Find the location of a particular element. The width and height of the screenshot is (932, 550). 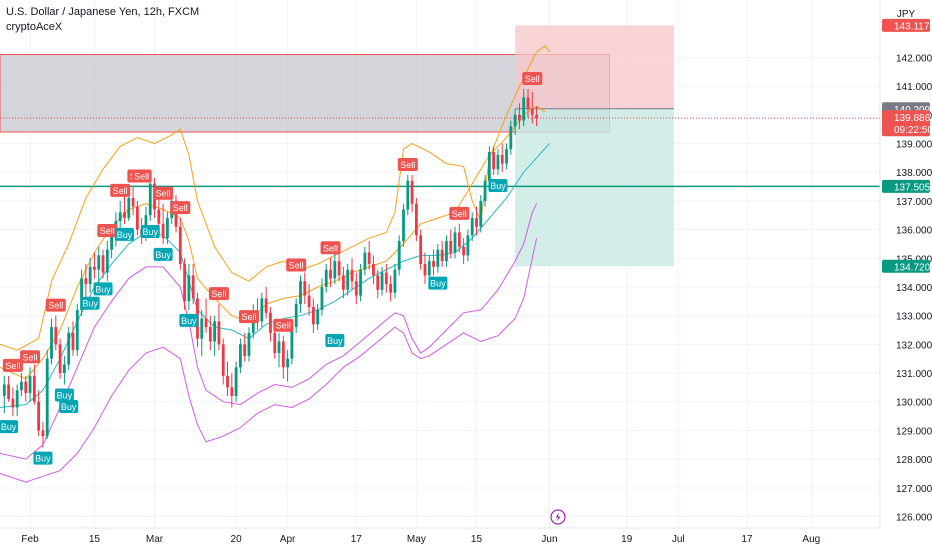

countdown-text: 09:22:50 is located at coordinates (913, 130).